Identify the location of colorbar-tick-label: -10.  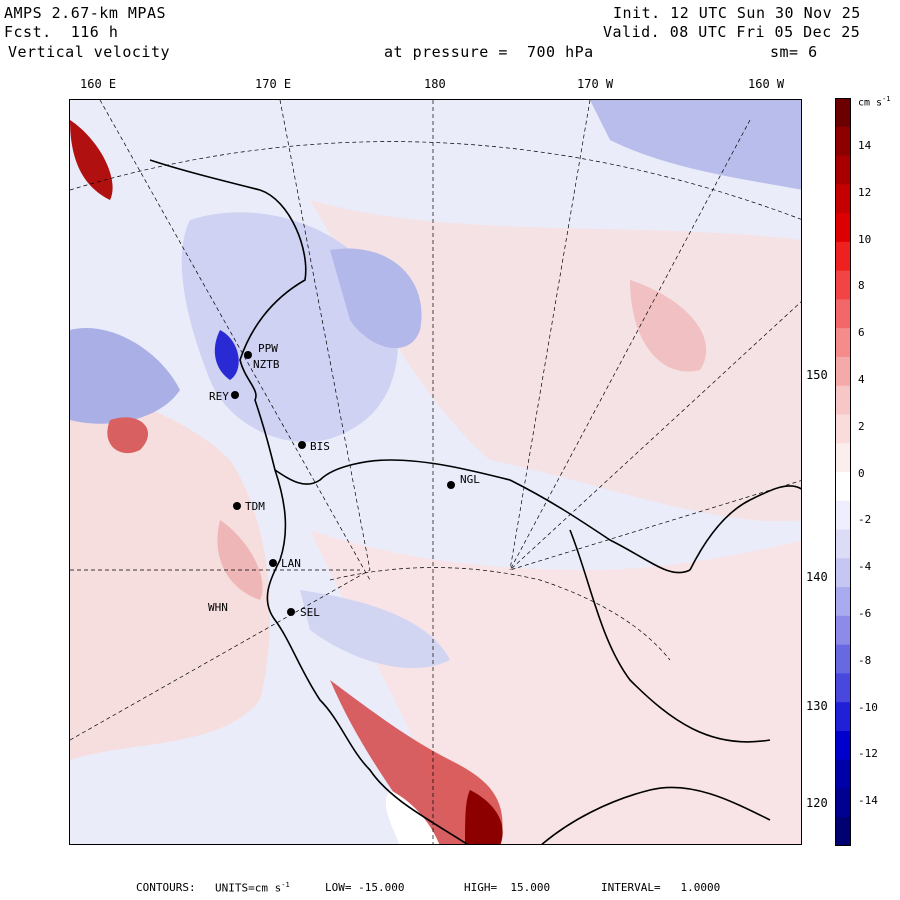
(868, 707).